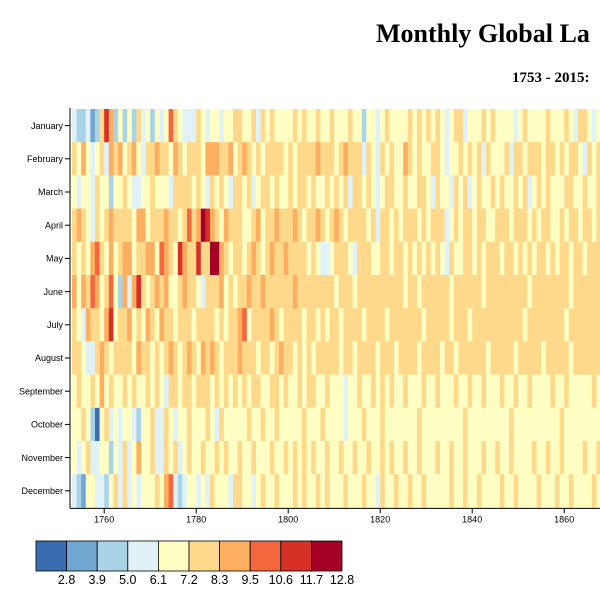 The image size is (600, 600). What do you see at coordinates (127, 580) in the screenshot?
I see `legend-label: 5.0` at bounding box center [127, 580].